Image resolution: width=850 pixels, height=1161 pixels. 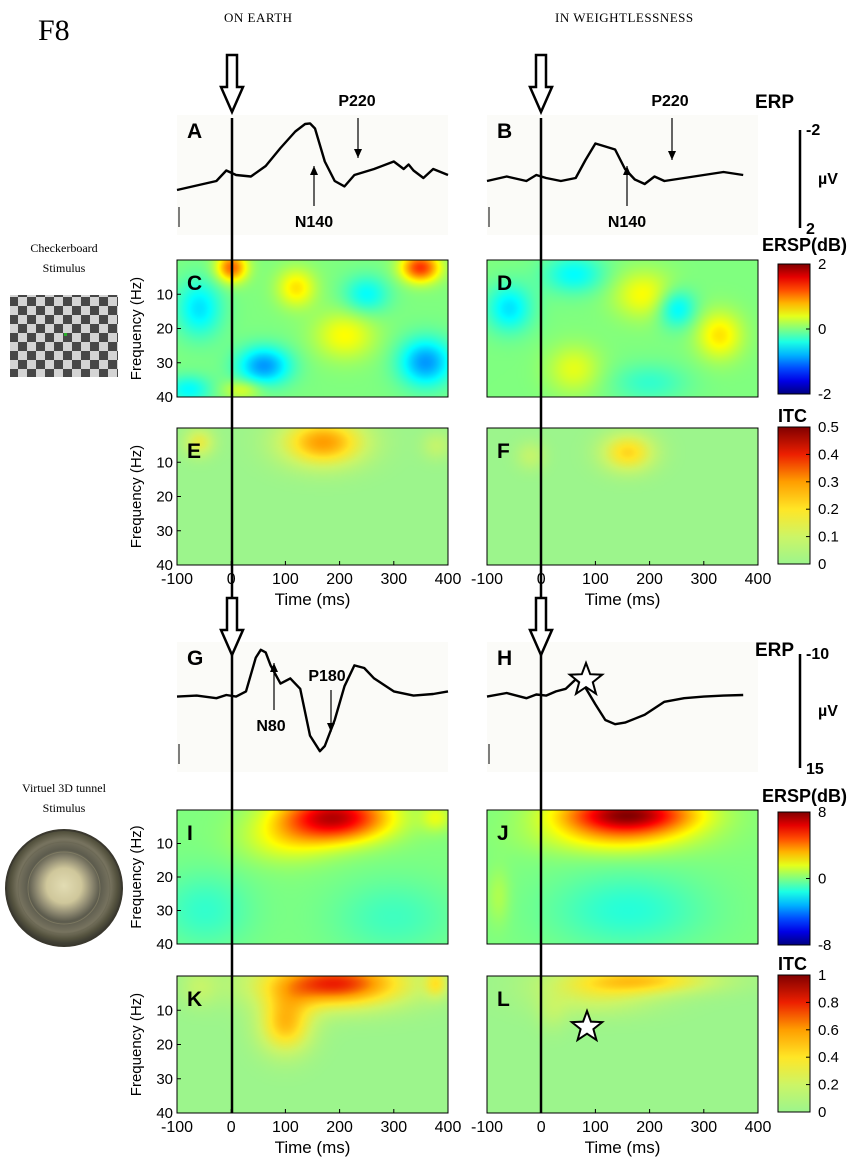 What do you see at coordinates (312, 328) in the screenshot?
I see `panel-C` at bounding box center [312, 328].